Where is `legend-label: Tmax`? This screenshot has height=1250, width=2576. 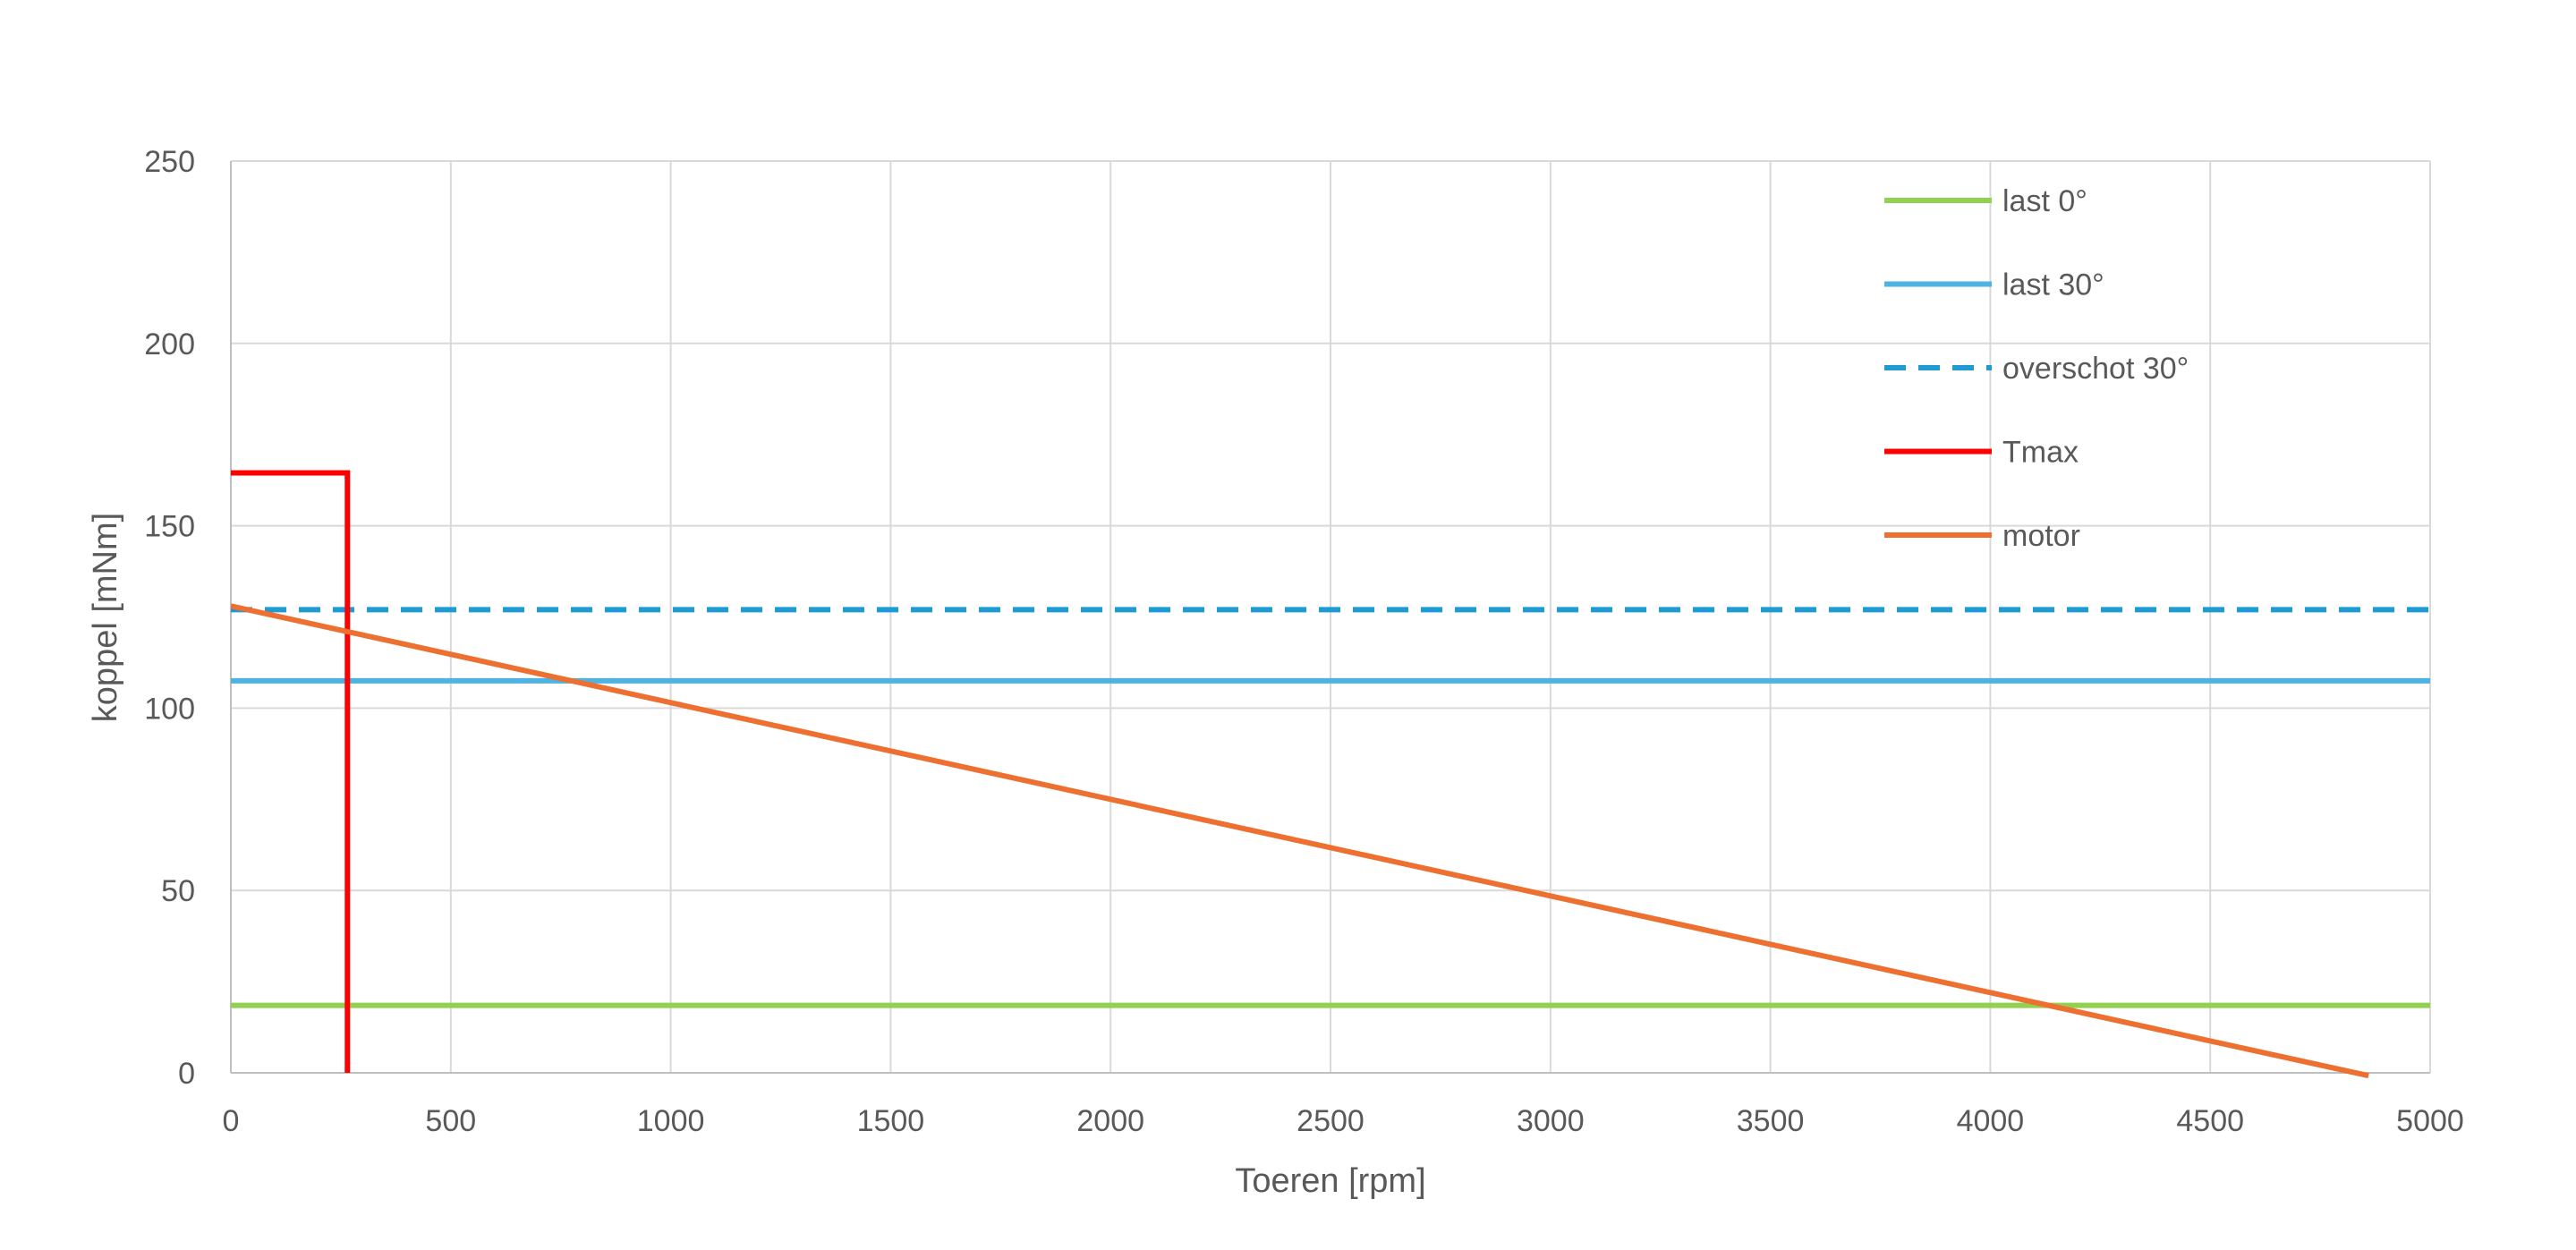
legend-label: Tmax is located at coordinates (2040, 453).